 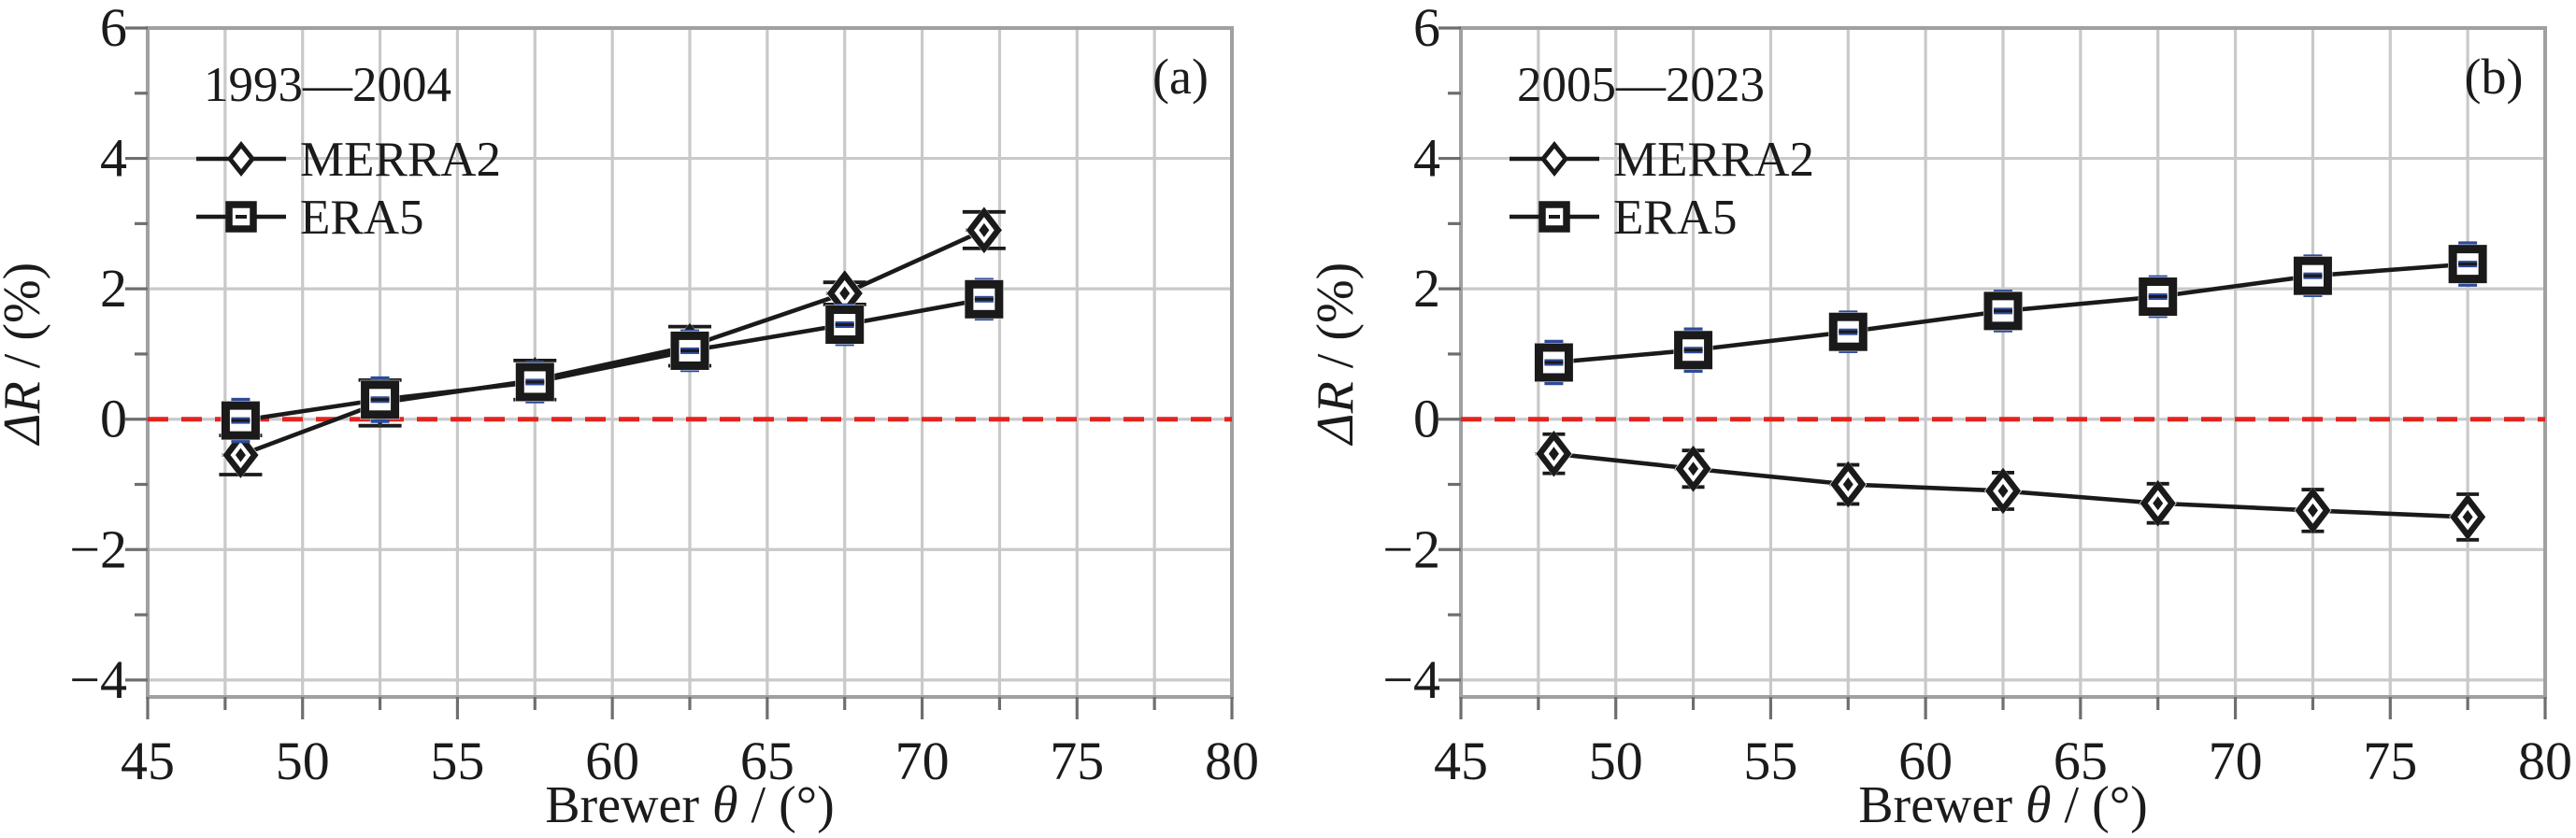 I want to click on legend-square-icon, so click(x=1554, y=217).